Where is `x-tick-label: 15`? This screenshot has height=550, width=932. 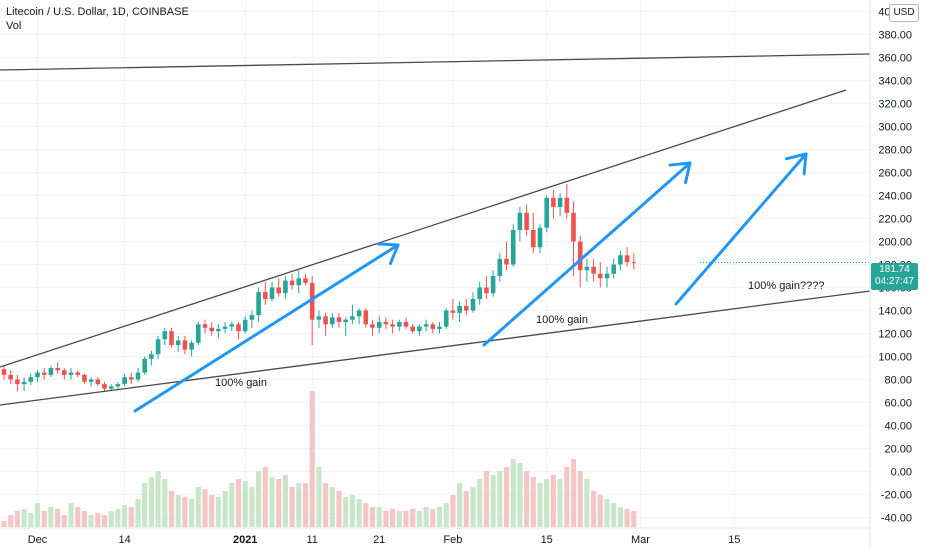
x-tick-label: 15 is located at coordinates (547, 540).